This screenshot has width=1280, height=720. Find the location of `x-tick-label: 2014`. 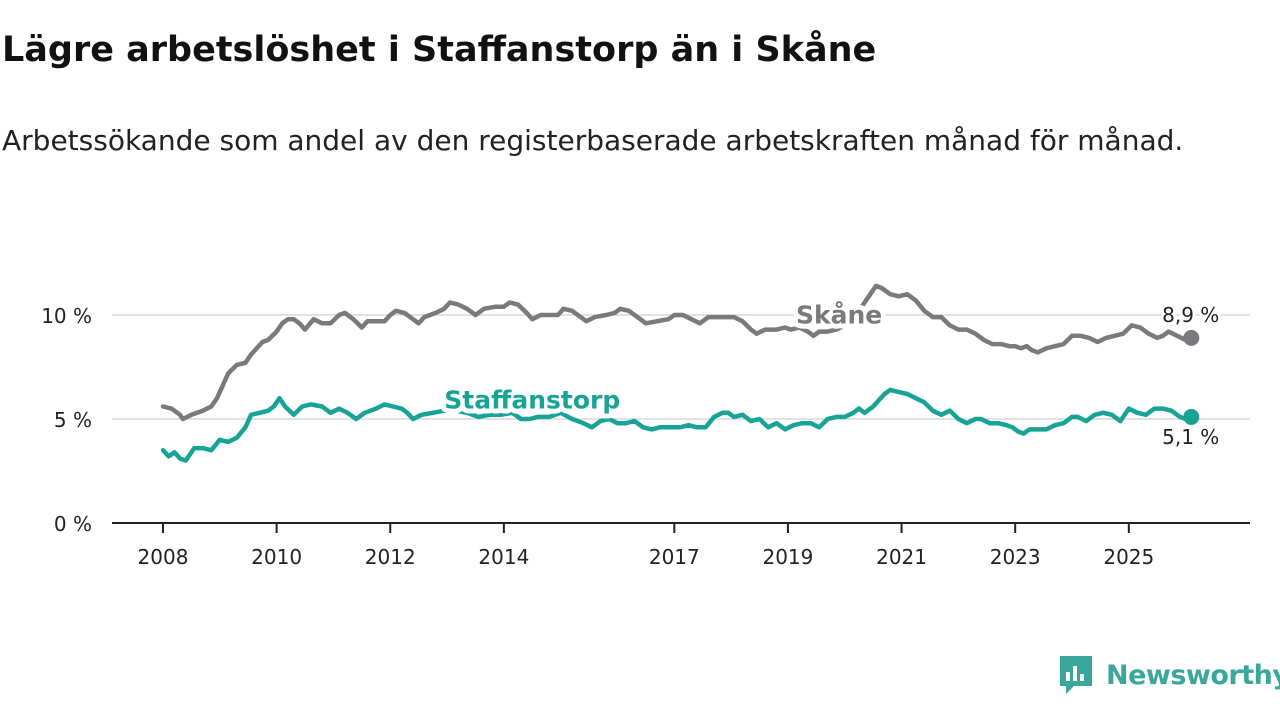

x-tick-label: 2014 is located at coordinates (503, 557).